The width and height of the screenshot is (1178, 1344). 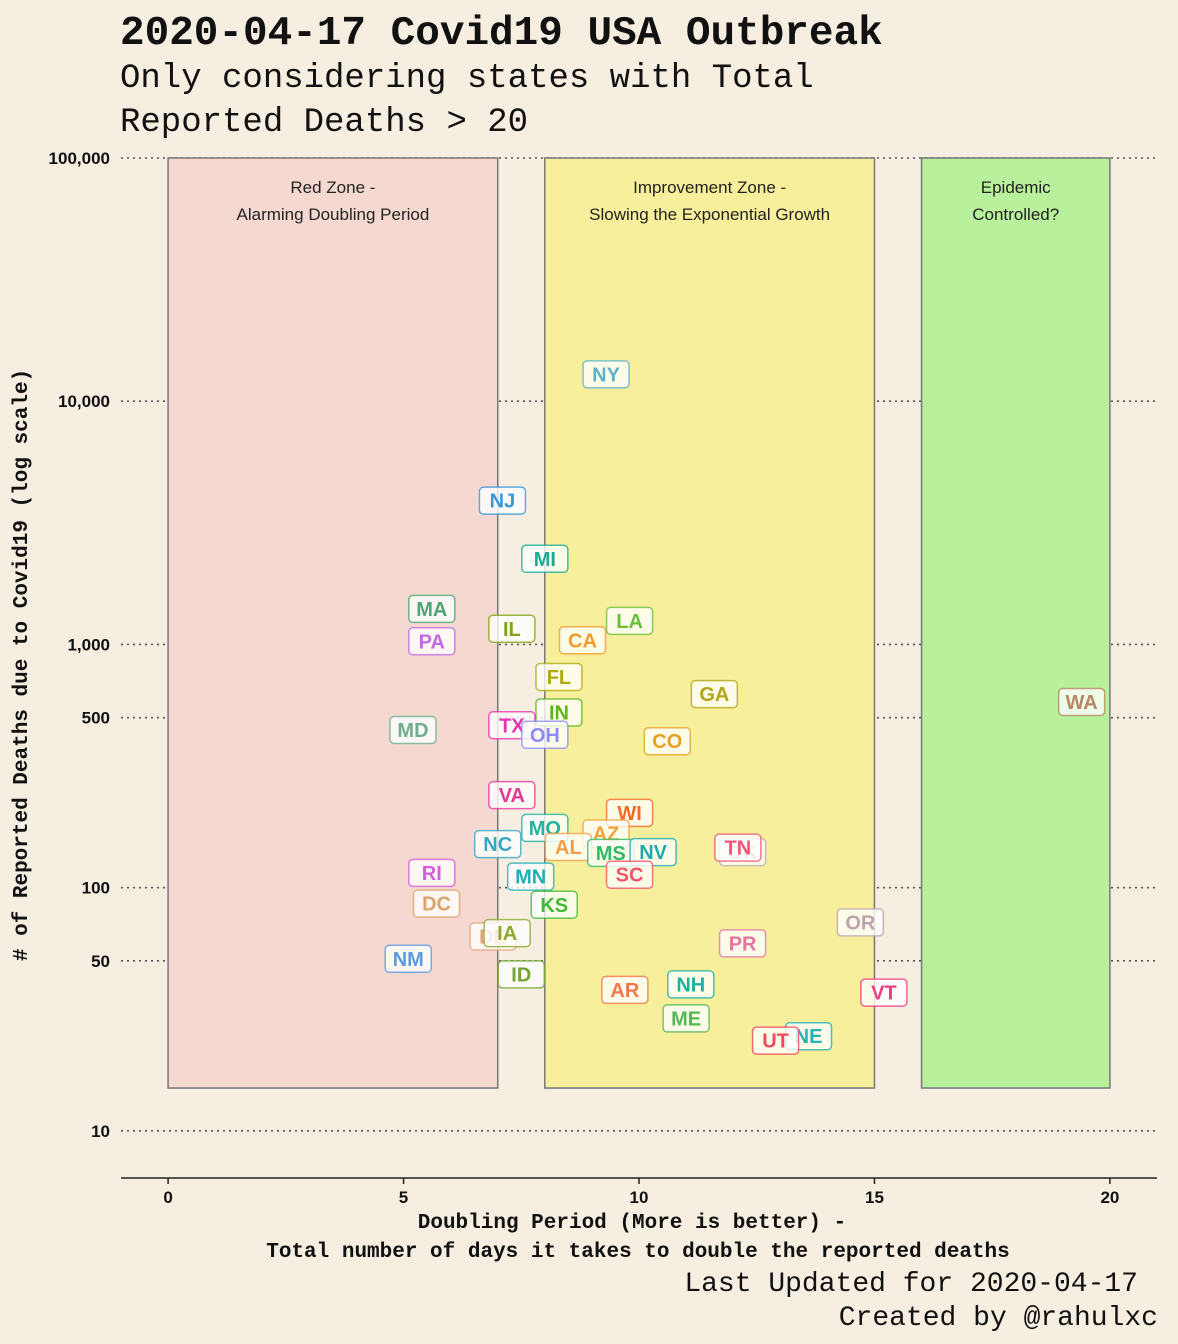 I want to click on point-label: ID, so click(x=521, y=975).